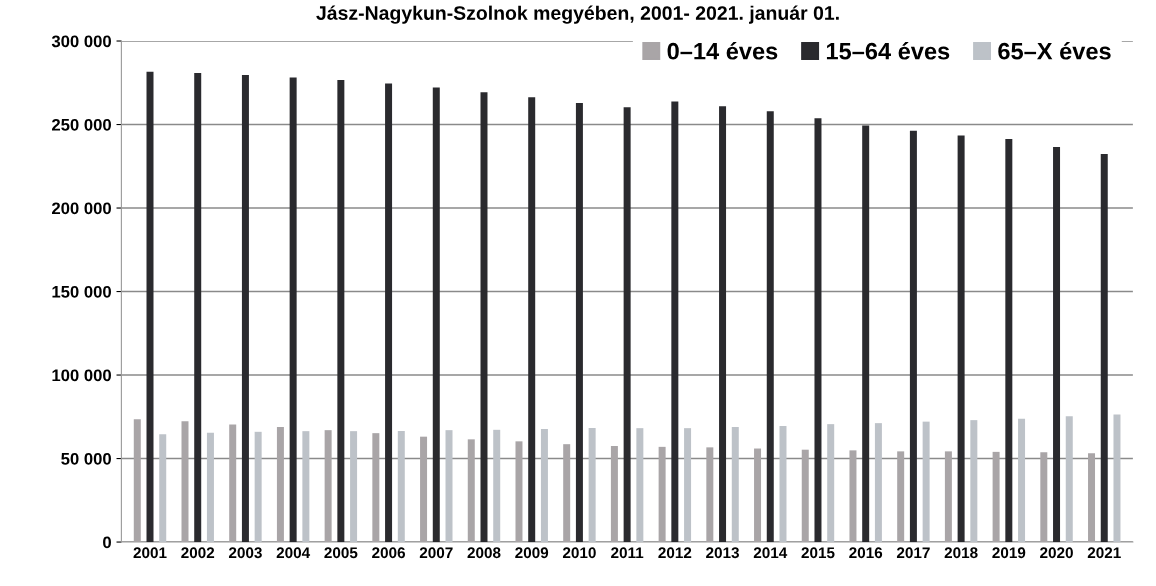 The image size is (1156, 586). Describe the element at coordinates (86, 458) in the screenshot. I see `y-tick-label: 50 000` at that location.